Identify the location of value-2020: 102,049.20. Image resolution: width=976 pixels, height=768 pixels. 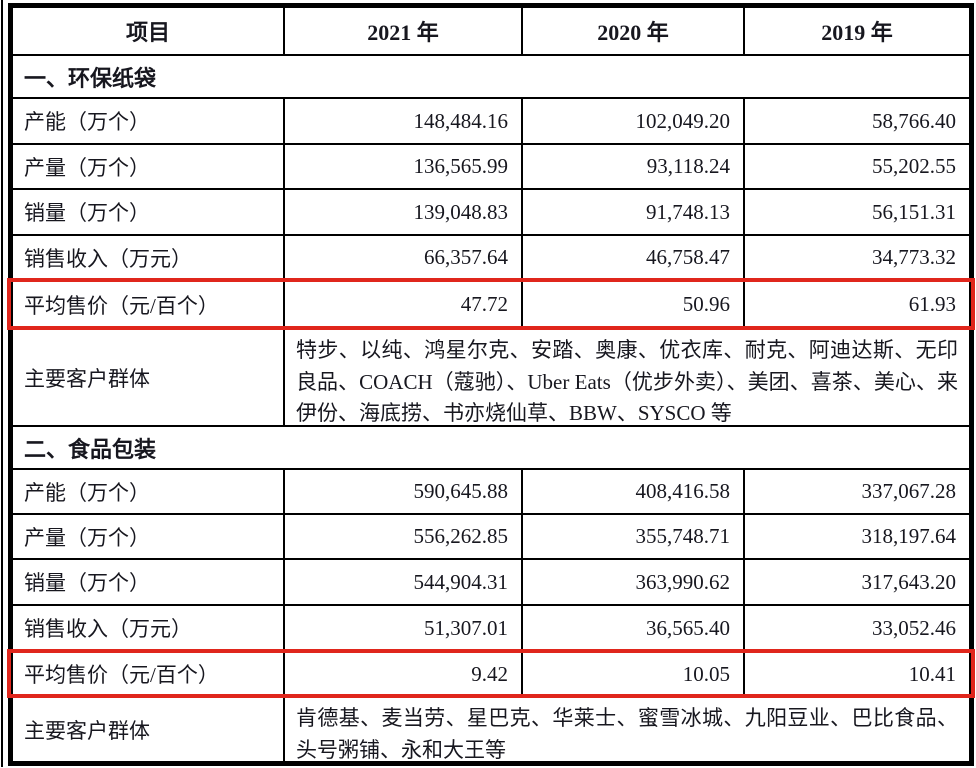
(634, 121).